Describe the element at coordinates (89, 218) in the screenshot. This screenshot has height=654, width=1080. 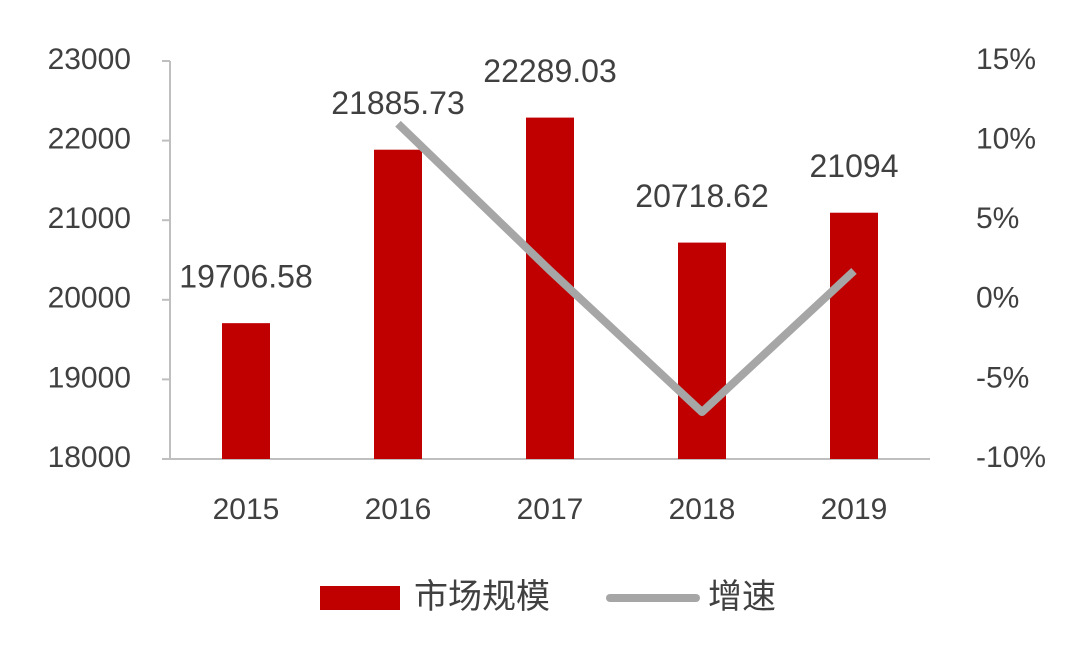
I see `y-tick-label: 21000` at that location.